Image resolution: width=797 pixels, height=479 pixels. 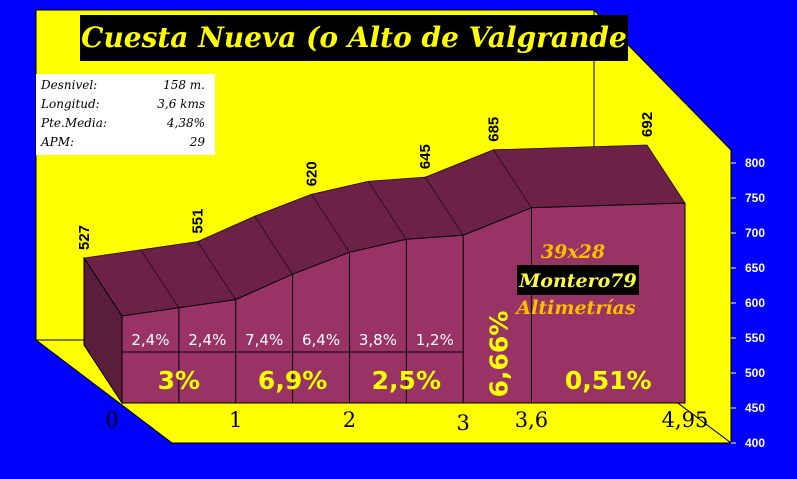 What do you see at coordinates (69, 85) in the screenshot?
I see `stat-label: Desnivel:` at bounding box center [69, 85].